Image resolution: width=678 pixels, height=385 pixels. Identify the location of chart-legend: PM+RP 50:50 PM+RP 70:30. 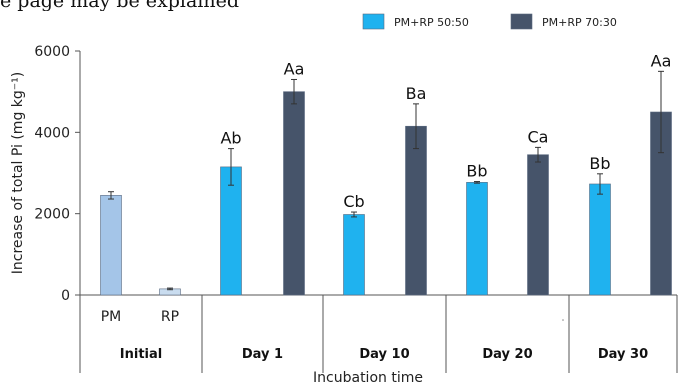
(489, 21).